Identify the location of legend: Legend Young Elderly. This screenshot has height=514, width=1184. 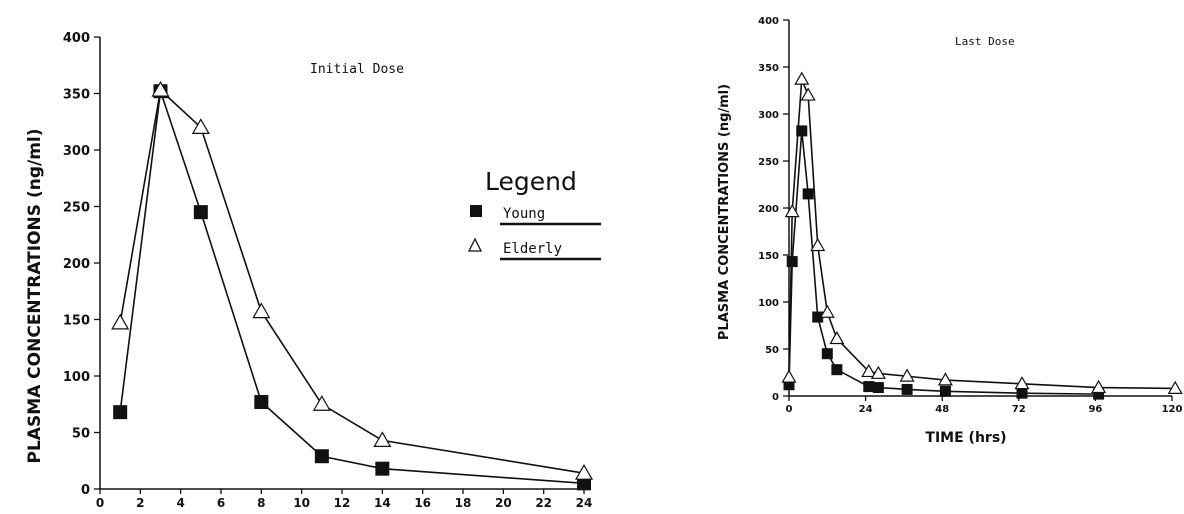
(534, 214).